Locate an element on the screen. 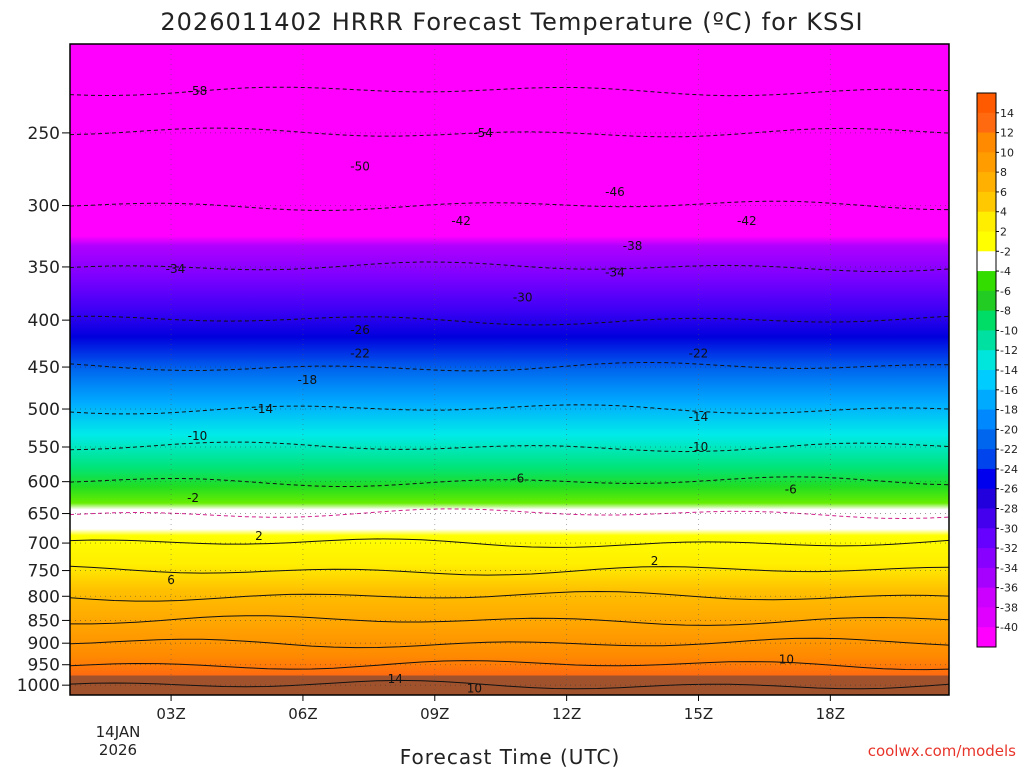 This screenshot has width=1024, height=768. y-tick-650: 650 is located at coordinates (44, 515).